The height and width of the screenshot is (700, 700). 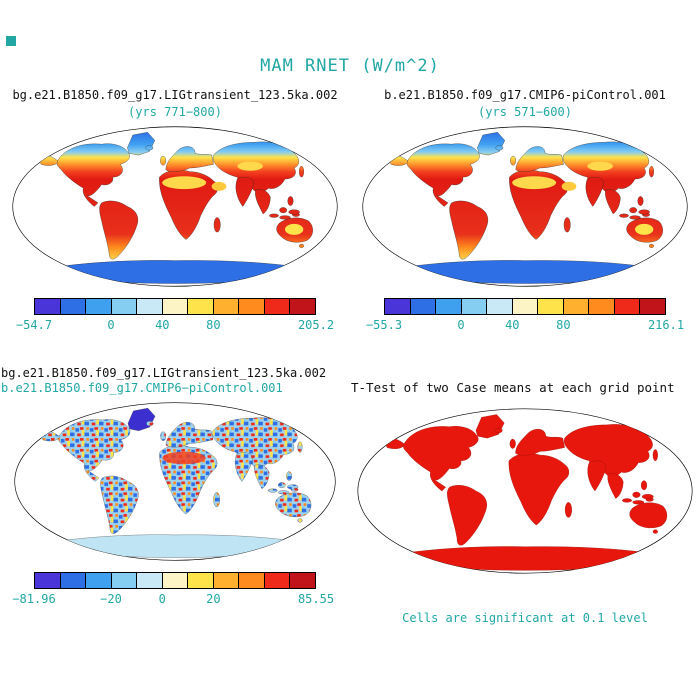 I want to click on colorbar-lig, so click(x=175, y=306).